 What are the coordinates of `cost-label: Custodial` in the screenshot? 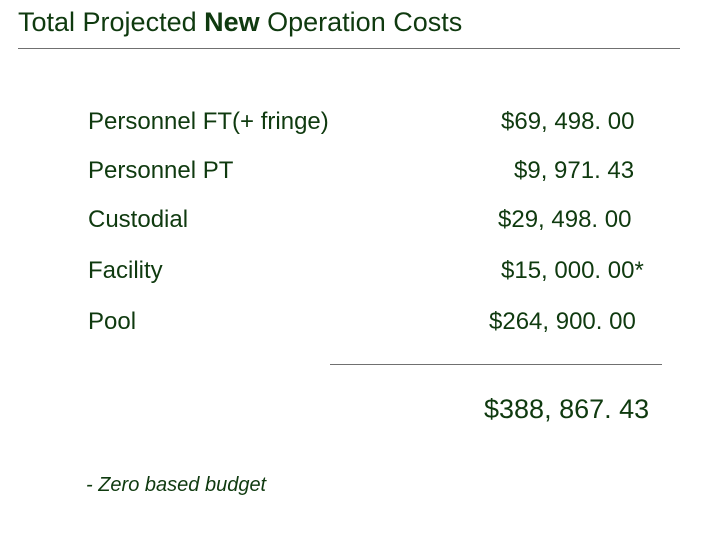 It's located at (138, 219).